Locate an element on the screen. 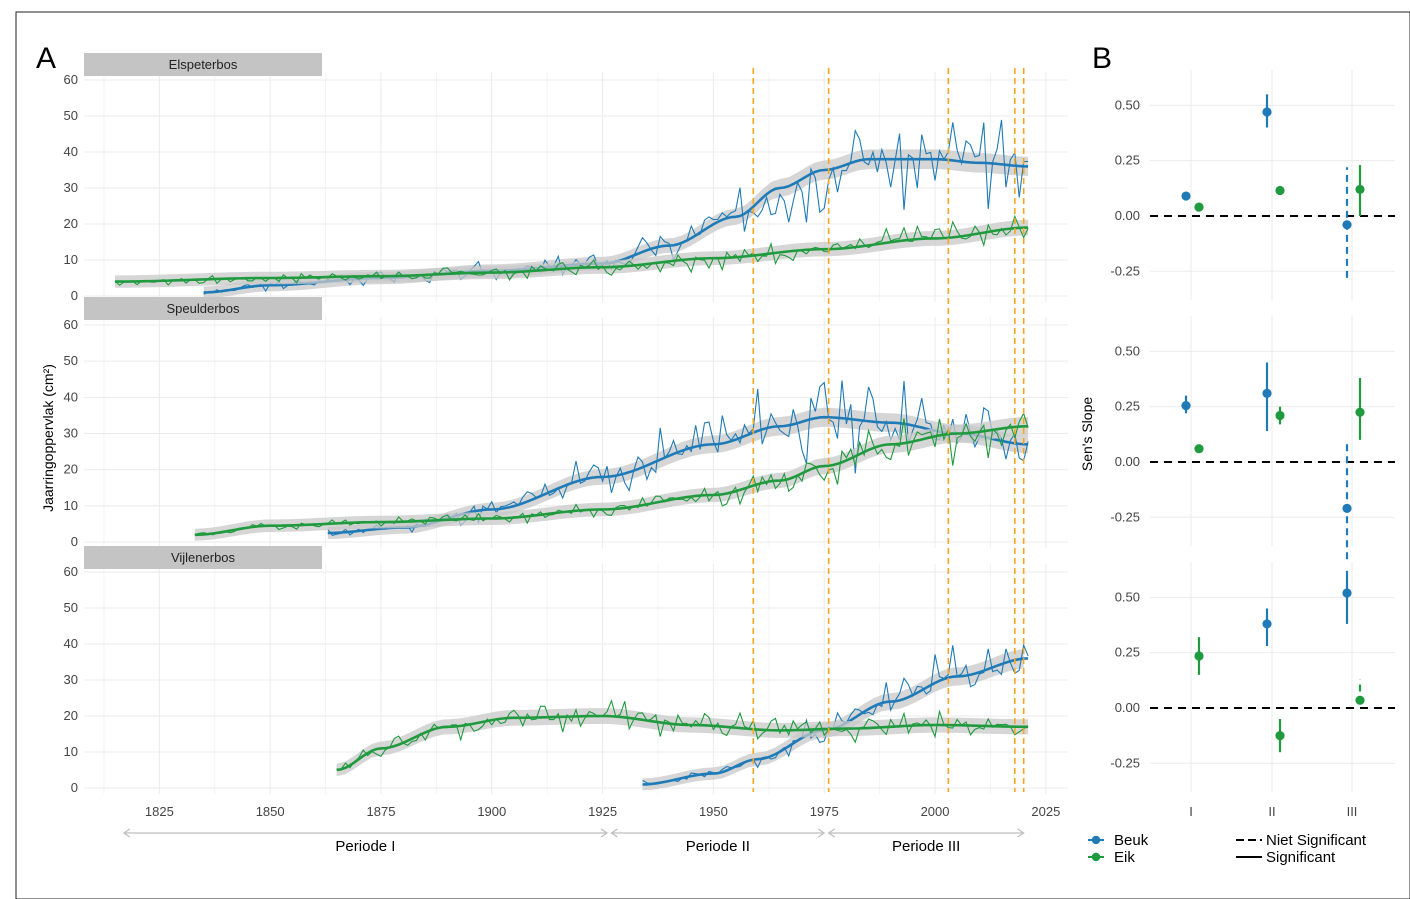 This screenshot has height=899, width=1410. y-axis-title-slope: Sen's Slope is located at coordinates (1087, 434).